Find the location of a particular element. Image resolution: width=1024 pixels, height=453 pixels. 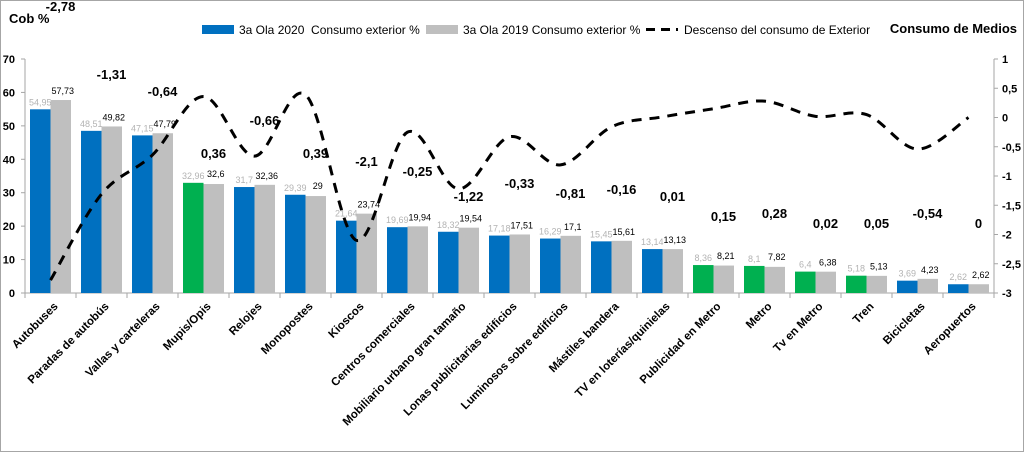

category-label: Relojes is located at coordinates (245, 319).